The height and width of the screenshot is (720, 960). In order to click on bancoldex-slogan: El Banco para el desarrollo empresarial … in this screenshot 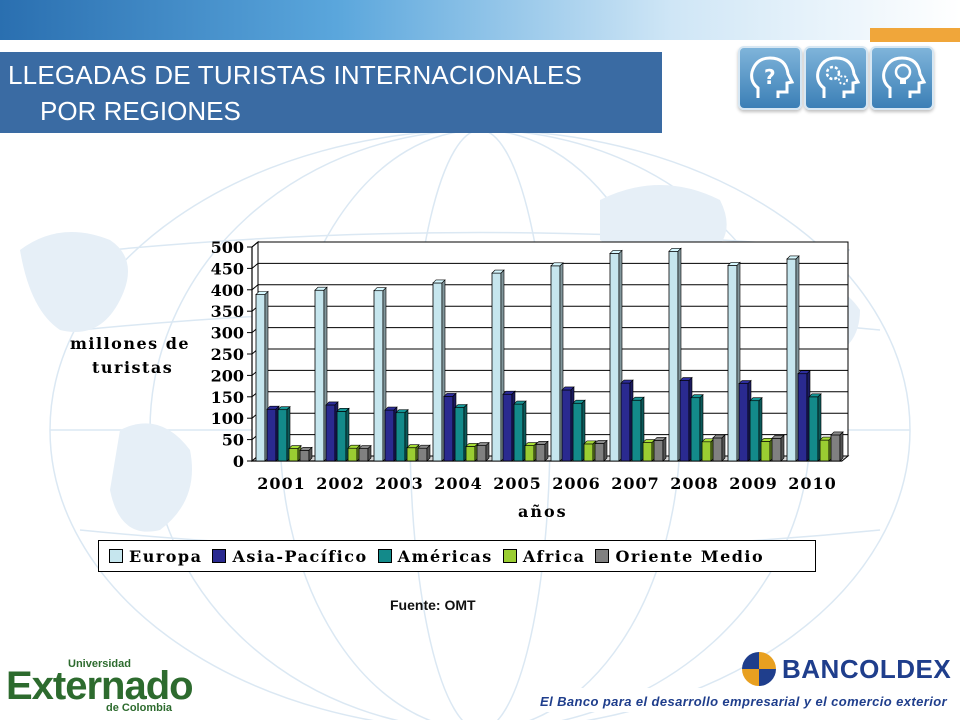, I will do `click(744, 701)`.